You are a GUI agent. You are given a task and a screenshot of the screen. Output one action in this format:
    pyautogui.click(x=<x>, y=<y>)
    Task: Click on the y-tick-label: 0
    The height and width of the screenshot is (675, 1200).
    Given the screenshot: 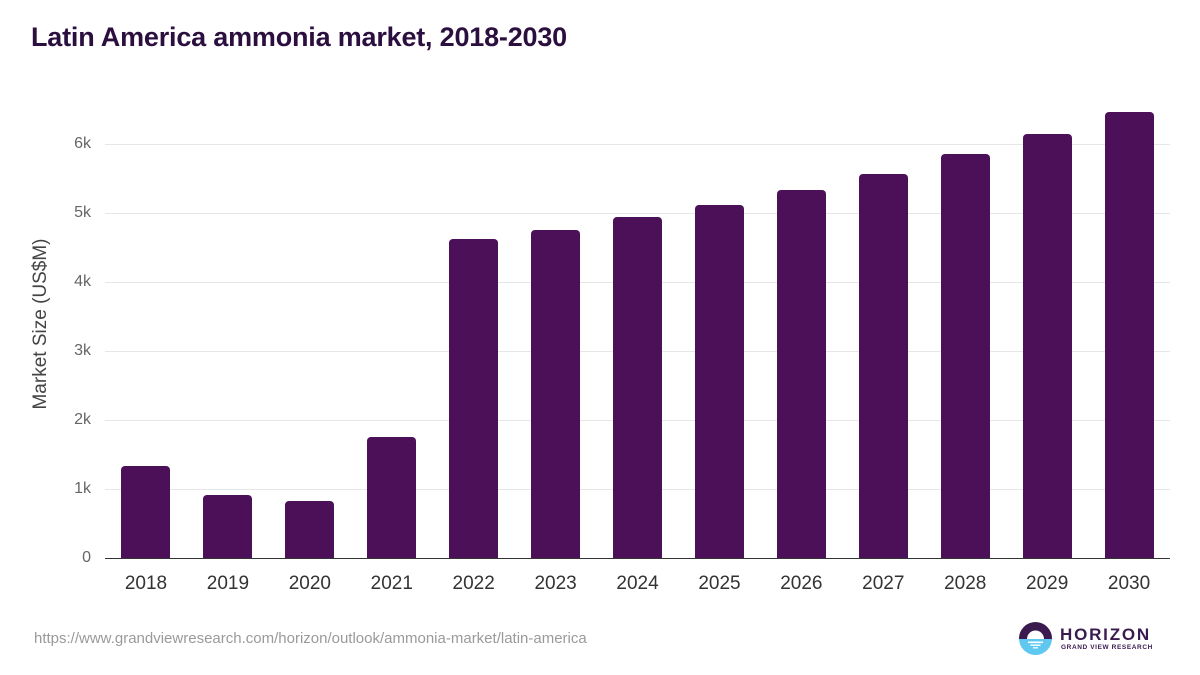 What is the action you would take?
    pyautogui.click(x=86, y=557)
    